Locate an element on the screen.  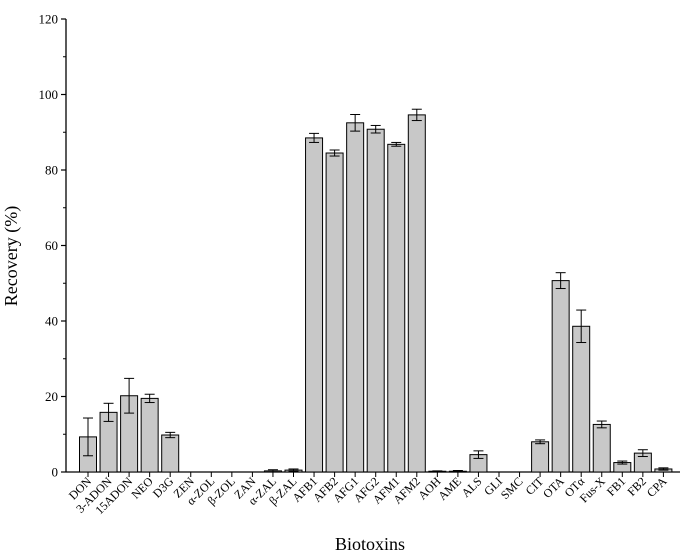
x-tick-label: ALS is located at coordinates (472, 487).